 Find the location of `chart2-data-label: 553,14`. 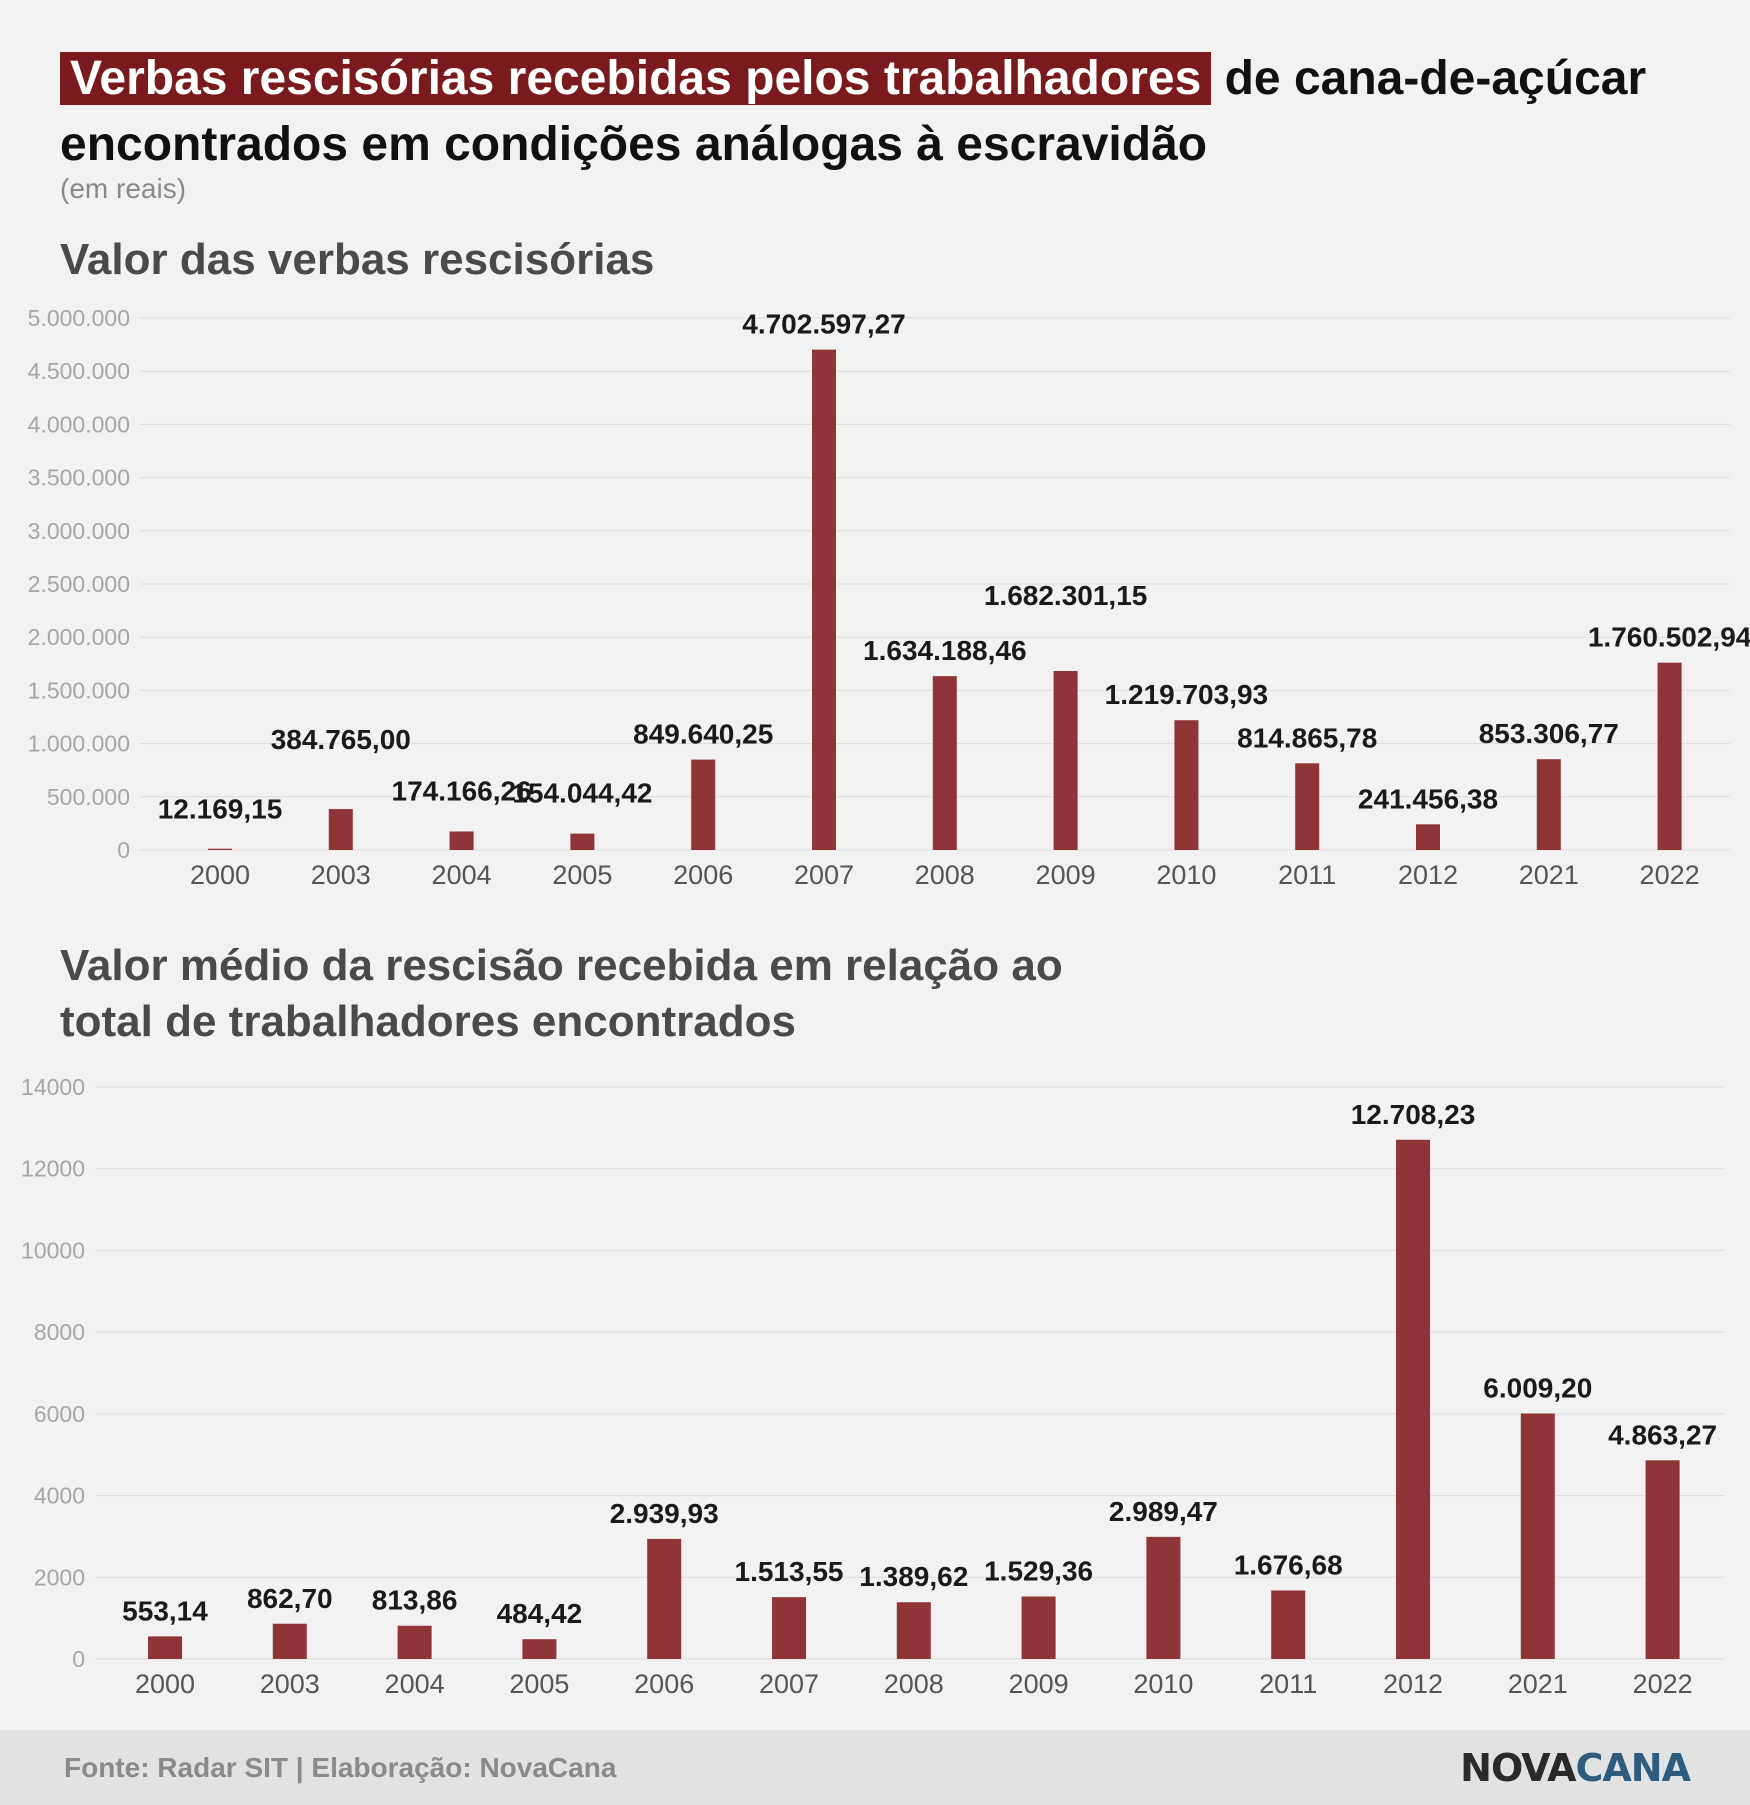

chart2-data-label: 553,14 is located at coordinates (165, 1610).